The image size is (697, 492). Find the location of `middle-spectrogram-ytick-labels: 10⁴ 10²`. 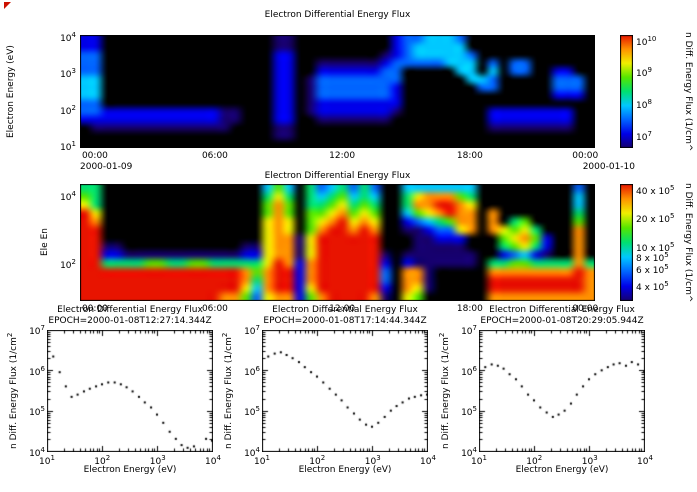

middle-spectrogram-ytick-labels: 10⁴ 10² is located at coordinates (61, 242).